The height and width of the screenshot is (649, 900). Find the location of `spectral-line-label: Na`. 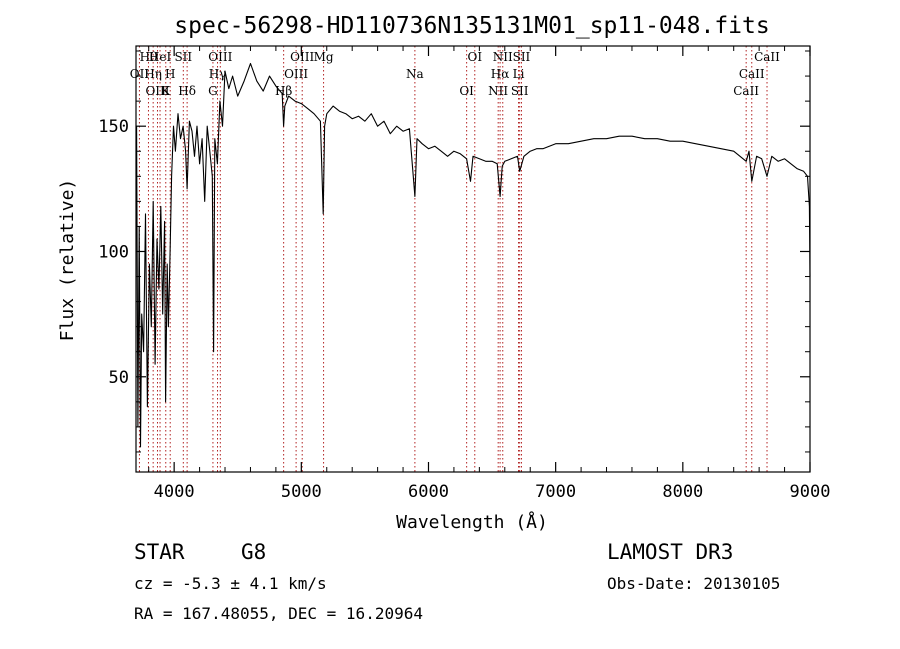

spectral-line-label: Na is located at coordinates (415, 74).